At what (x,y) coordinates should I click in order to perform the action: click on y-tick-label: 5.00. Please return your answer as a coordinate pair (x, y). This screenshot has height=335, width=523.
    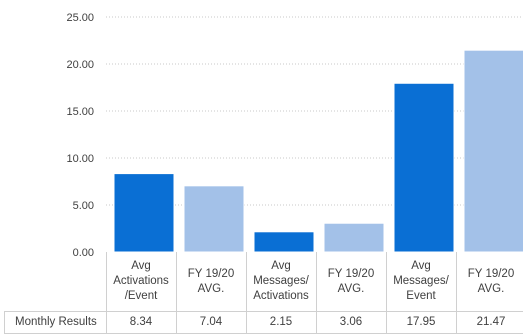
    Looking at the image, I should click on (83, 206).